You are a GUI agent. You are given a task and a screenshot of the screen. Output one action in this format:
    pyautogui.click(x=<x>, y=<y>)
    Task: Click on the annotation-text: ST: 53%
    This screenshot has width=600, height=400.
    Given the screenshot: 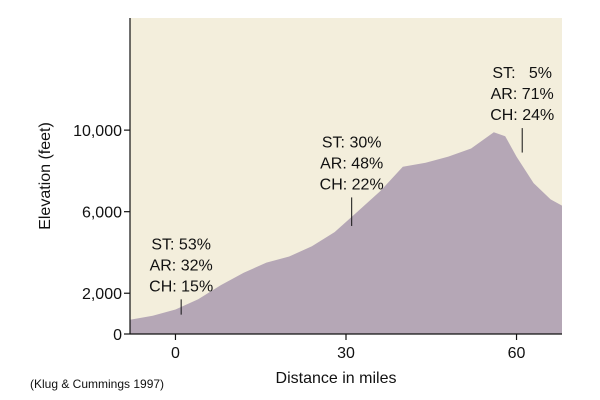 What is the action you would take?
    pyautogui.click(x=181, y=244)
    